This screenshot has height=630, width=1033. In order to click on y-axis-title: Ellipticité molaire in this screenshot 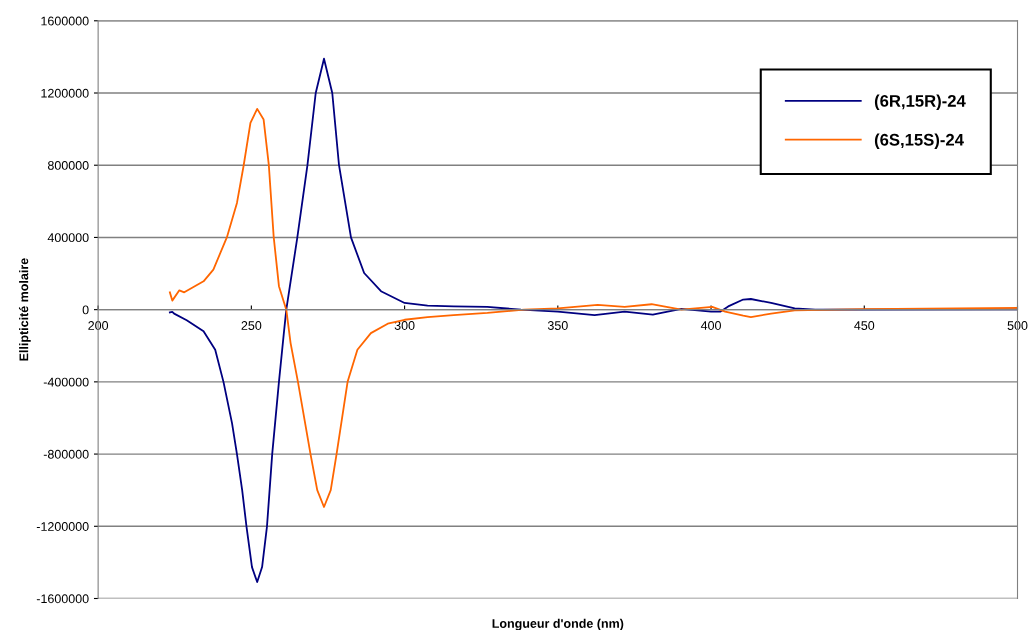, I will do `click(24, 309)`.